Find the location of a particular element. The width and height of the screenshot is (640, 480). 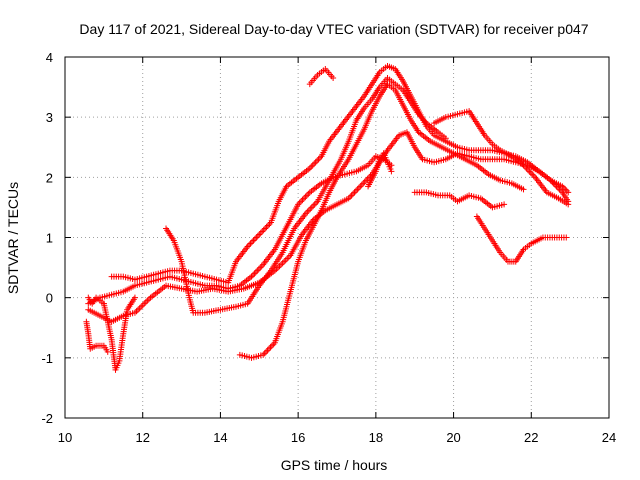

x-tick-label: 10 is located at coordinates (65, 437).